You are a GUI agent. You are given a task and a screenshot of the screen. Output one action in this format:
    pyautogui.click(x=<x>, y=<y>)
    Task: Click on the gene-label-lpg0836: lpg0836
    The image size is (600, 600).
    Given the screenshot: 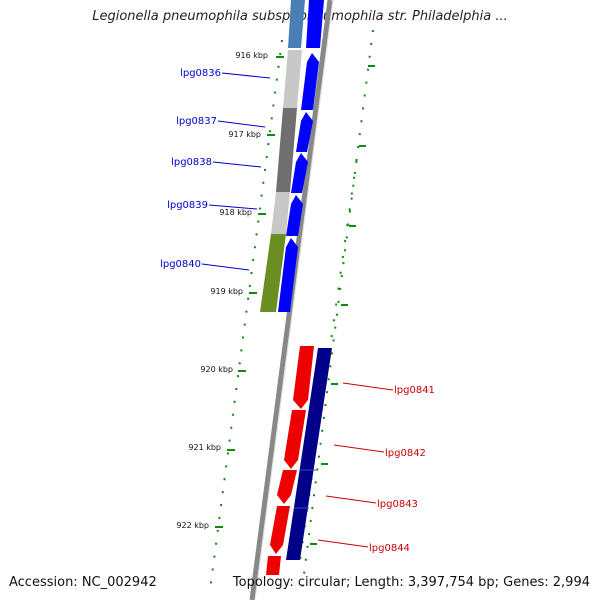 What is the action you would take?
    pyautogui.click(x=200, y=73)
    